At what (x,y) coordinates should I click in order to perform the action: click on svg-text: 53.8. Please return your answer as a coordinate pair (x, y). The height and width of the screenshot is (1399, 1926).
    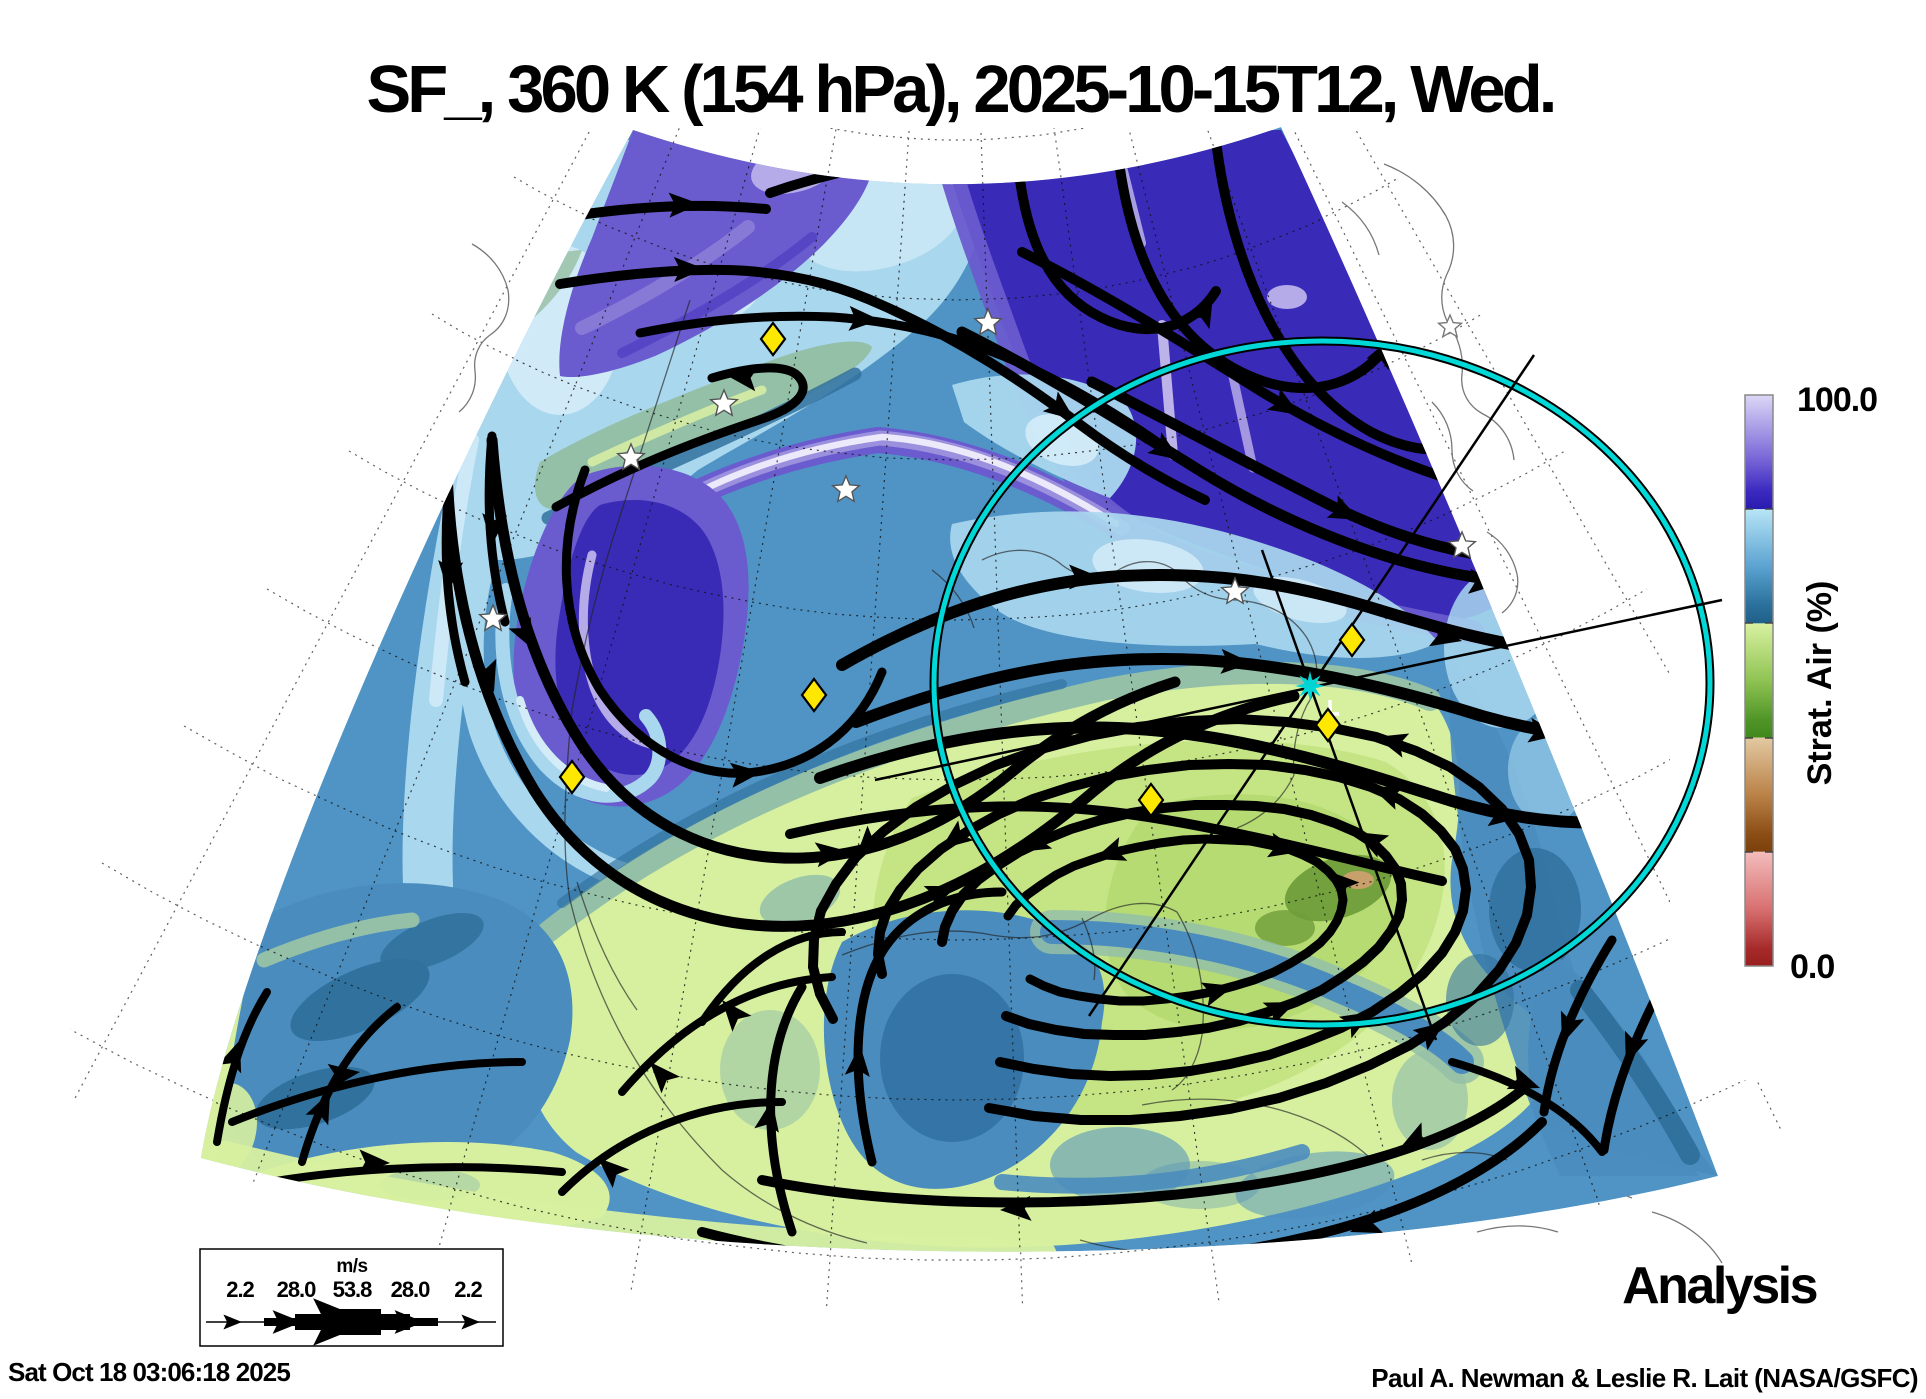
    Looking at the image, I should click on (353, 1289).